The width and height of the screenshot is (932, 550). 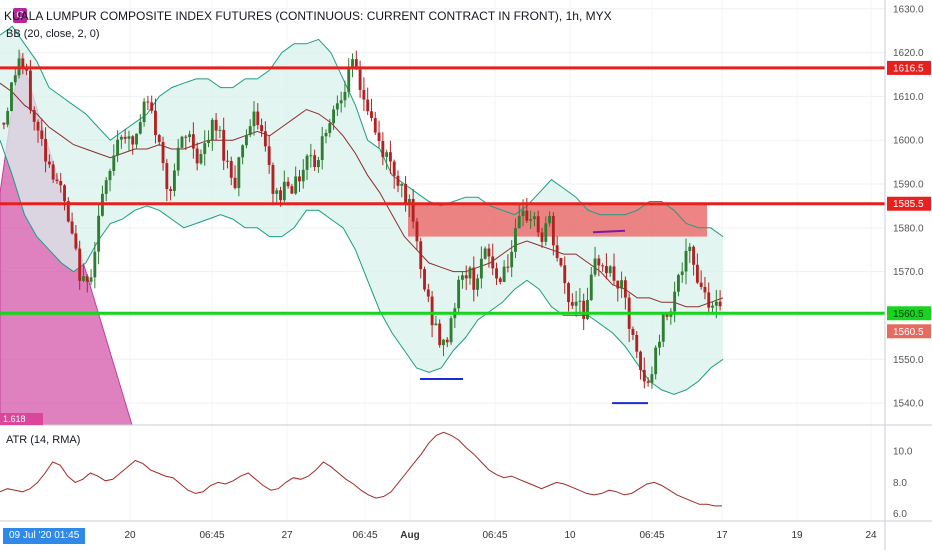 I want to click on level-price-tag: 1560.5, so click(x=909, y=313).